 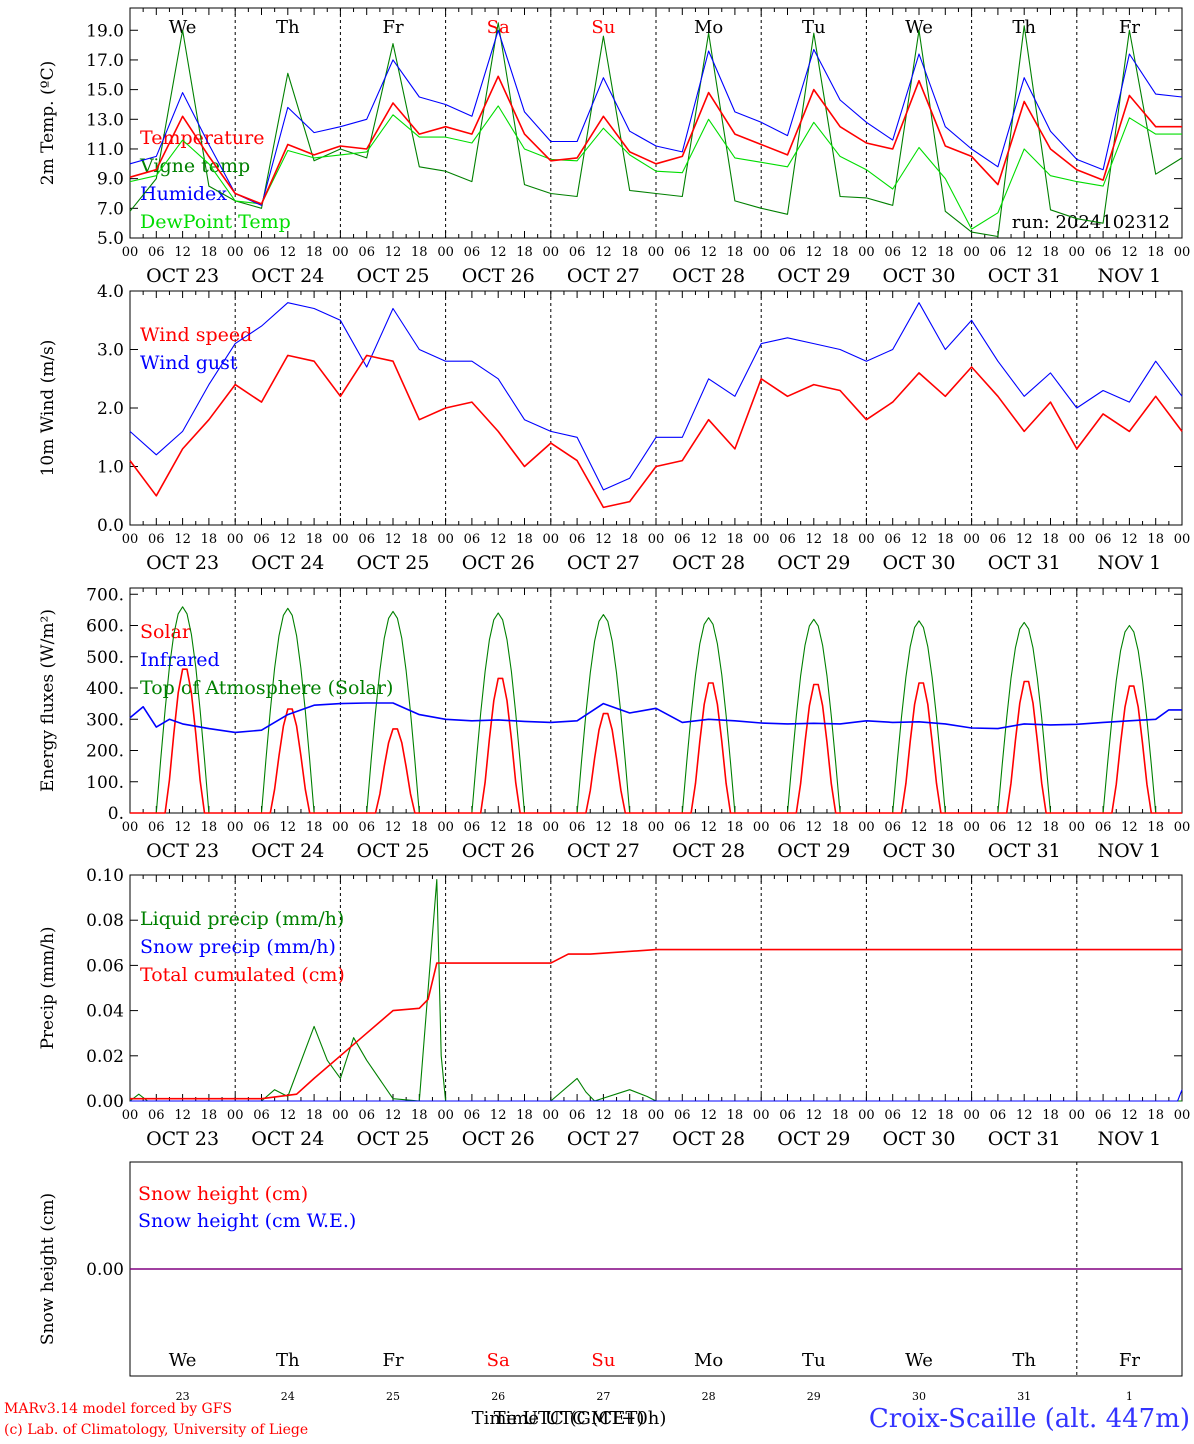 What do you see at coordinates (110, 292) in the screenshot?
I see `y-tick-label: 4.0` at bounding box center [110, 292].